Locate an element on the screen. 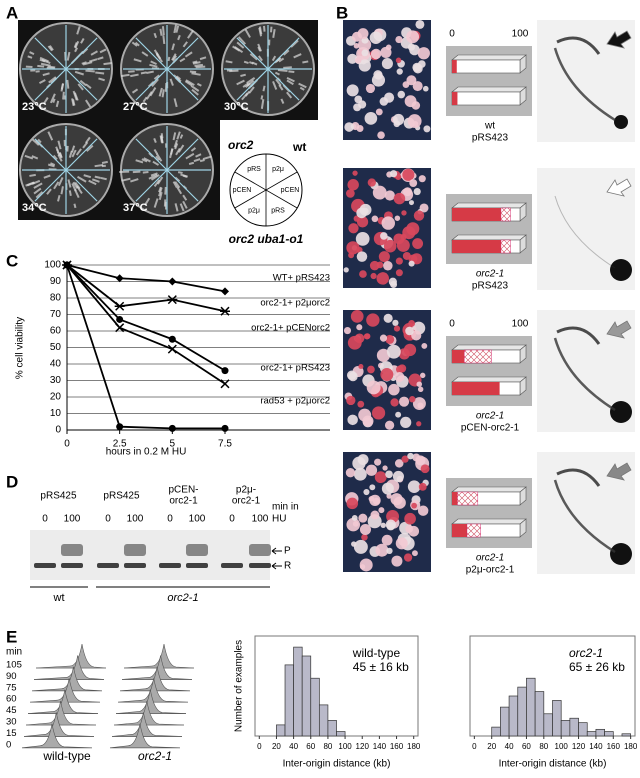 The width and height of the screenshot is (640, 778). y-tick-label: 0 is located at coordinates (58, 430).